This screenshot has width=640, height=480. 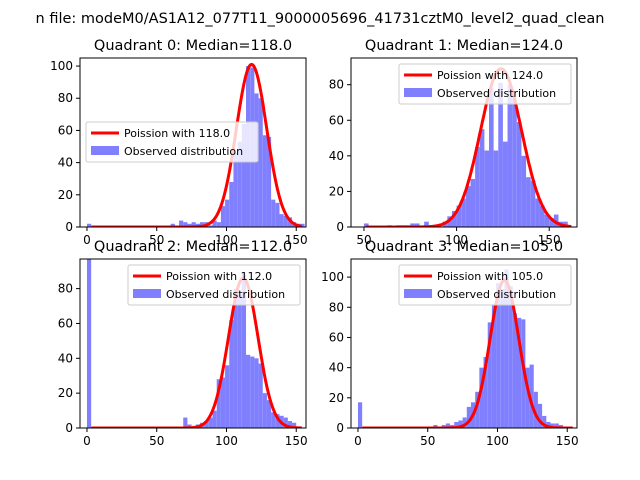 I want to click on x-tick-label: 0, so click(x=358, y=441).